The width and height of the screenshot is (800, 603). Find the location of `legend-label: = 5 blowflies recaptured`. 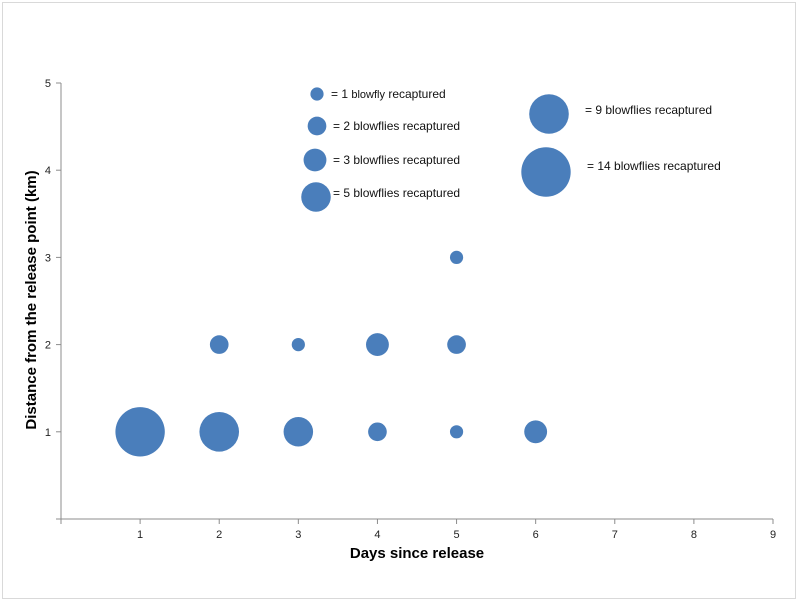

legend-label: = 5 blowflies recaptured is located at coordinates (396, 193).